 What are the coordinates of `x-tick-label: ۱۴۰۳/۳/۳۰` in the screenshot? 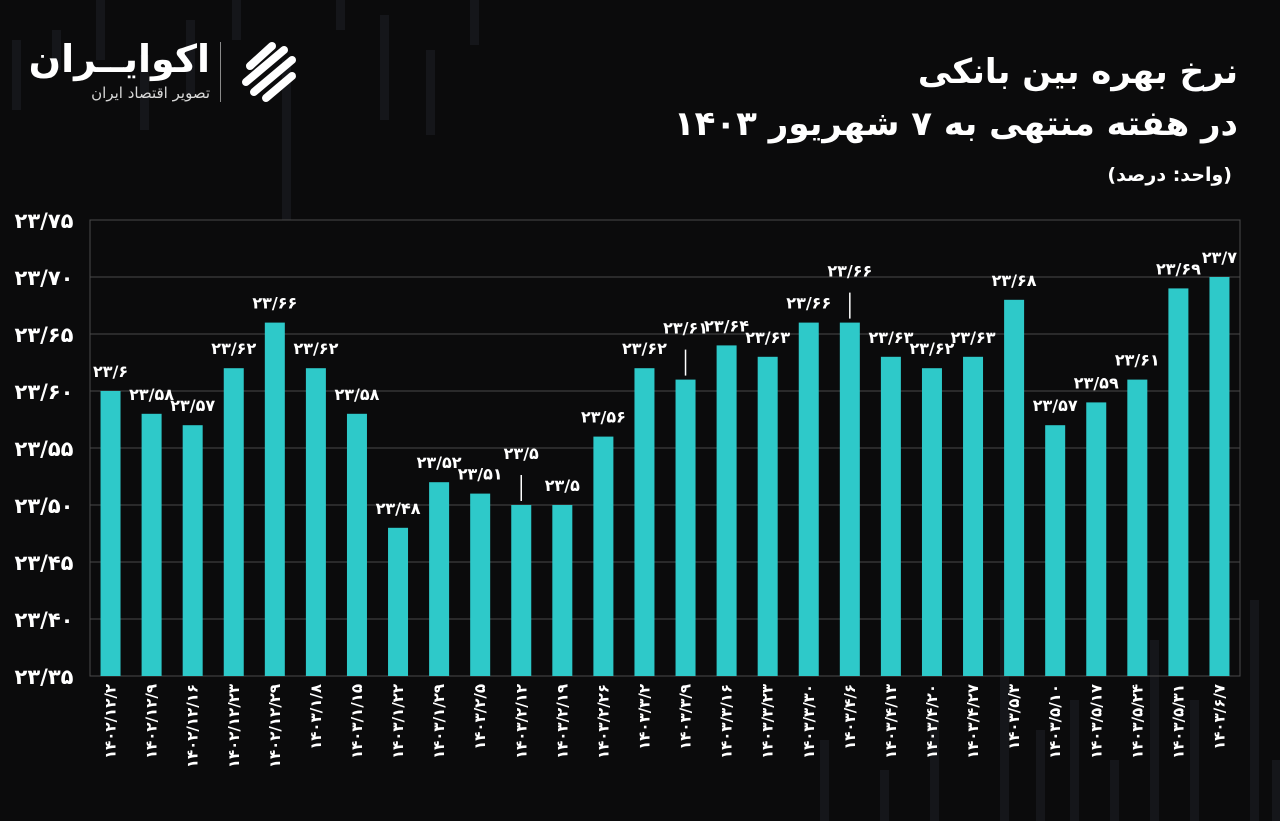 It's located at (809, 721).